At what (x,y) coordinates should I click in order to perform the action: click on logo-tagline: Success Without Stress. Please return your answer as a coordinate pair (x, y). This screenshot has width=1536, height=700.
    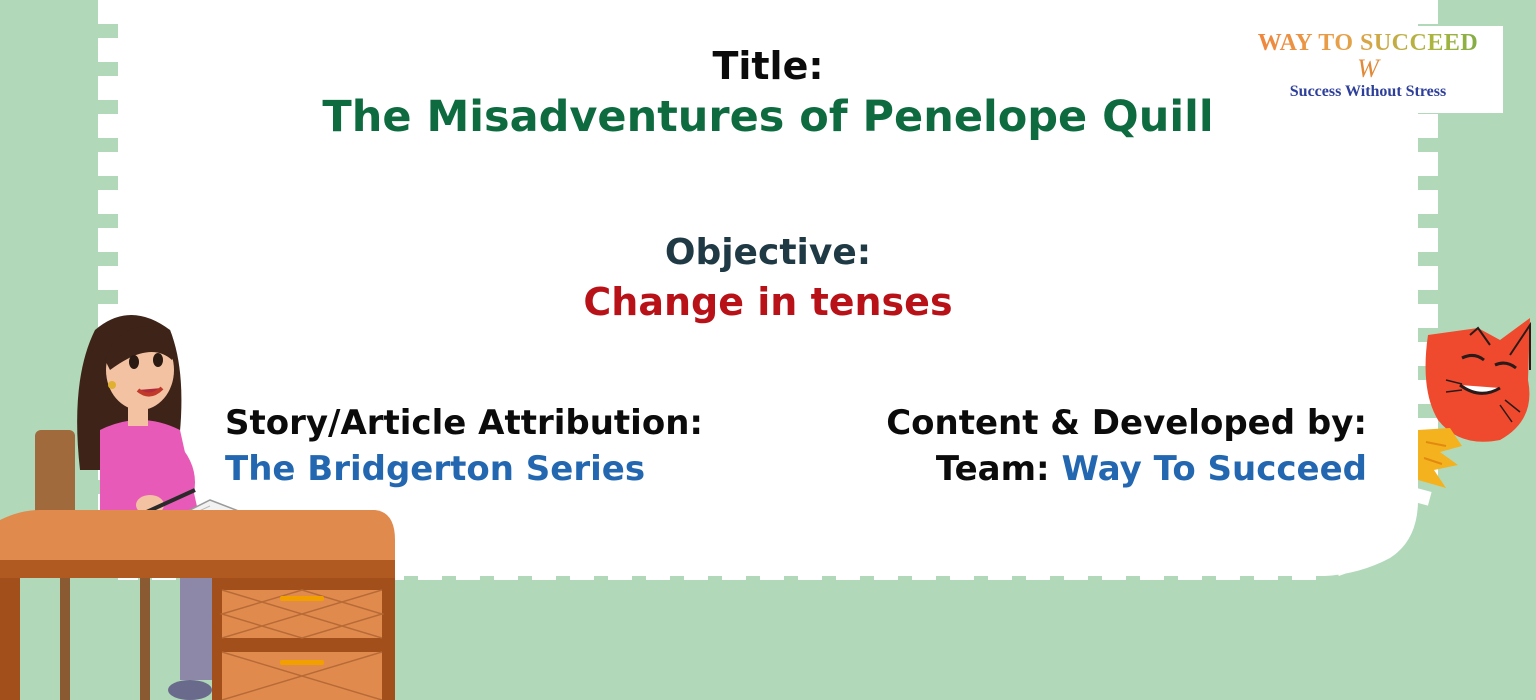
    Looking at the image, I should click on (1368, 91).